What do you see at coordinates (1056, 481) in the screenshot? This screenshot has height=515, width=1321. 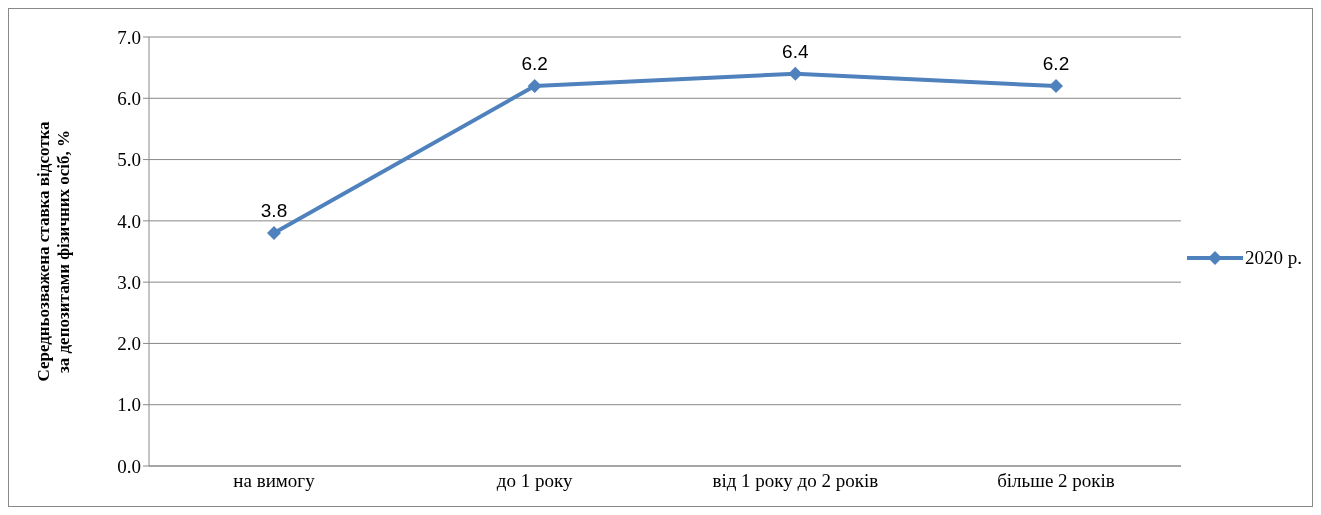 I see `x-tick-label: більше 2 років` at bounding box center [1056, 481].